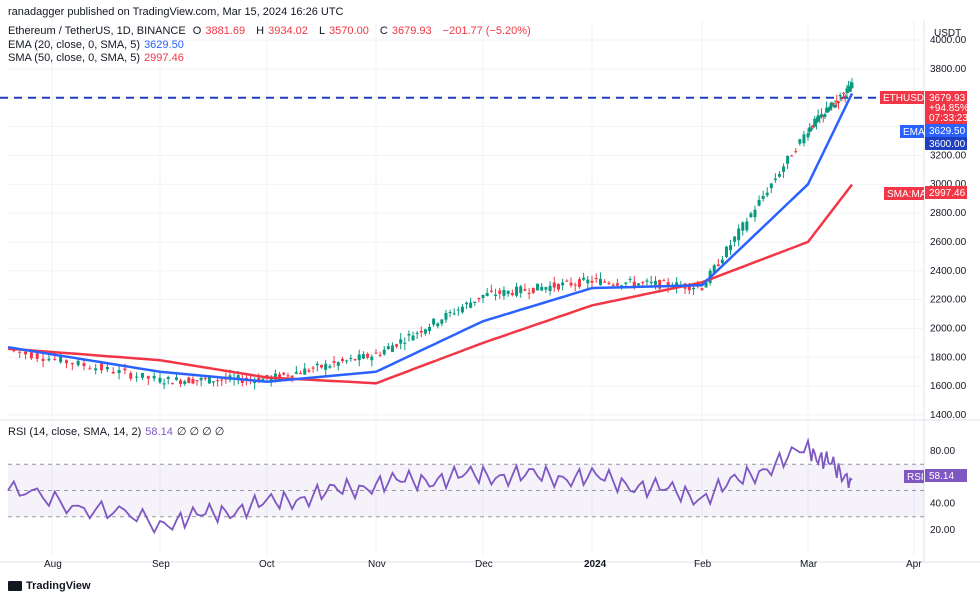 The height and width of the screenshot is (600, 980). Describe the element at coordinates (809, 564) in the screenshot. I see `time-tick-label: Mar` at that location.